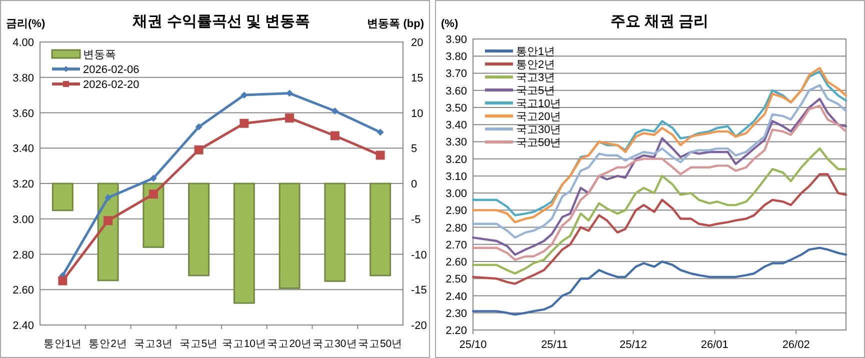  I want to click on y-tick-label: 3.10, so click(456, 176).